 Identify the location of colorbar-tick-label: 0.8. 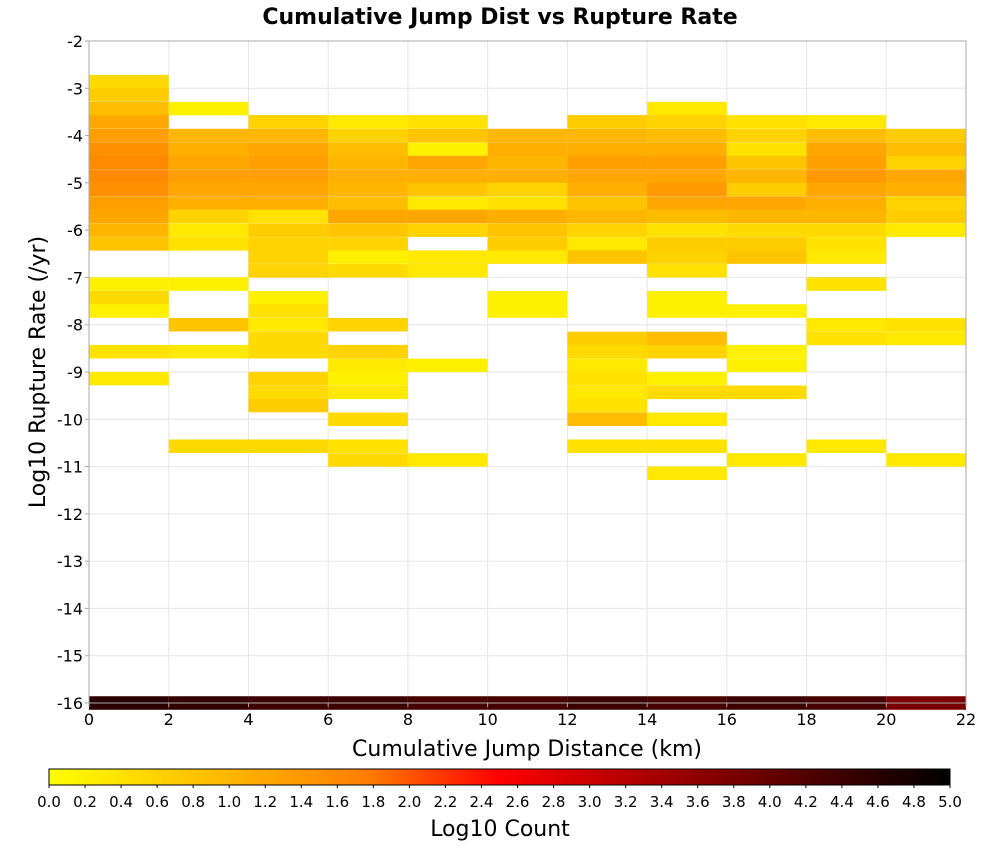
(193, 802).